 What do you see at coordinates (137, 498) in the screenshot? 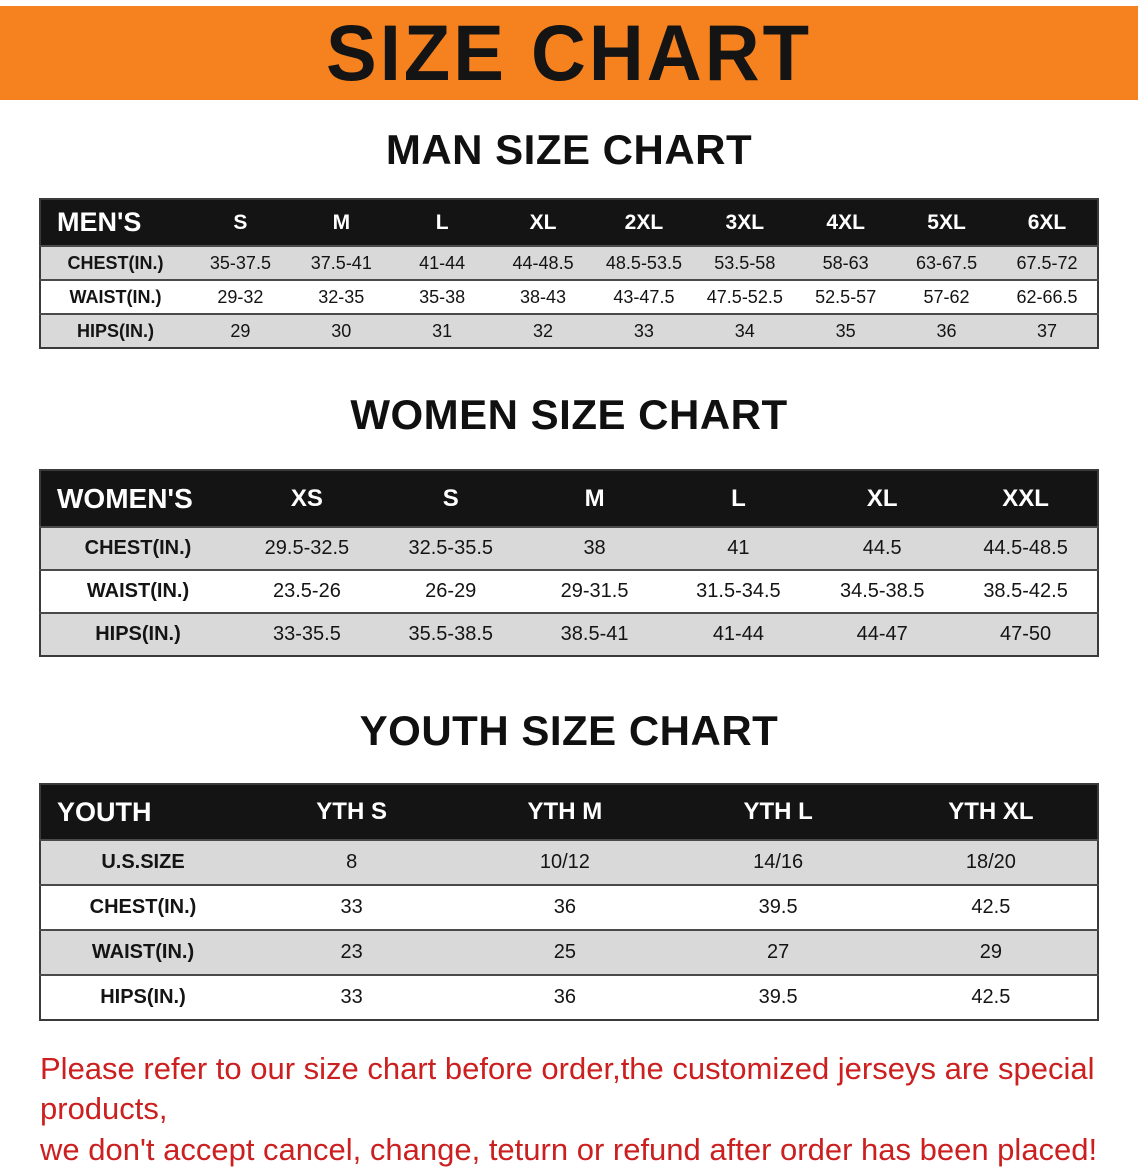
I see `table-title-cell: WOMEN'S` at bounding box center [137, 498].